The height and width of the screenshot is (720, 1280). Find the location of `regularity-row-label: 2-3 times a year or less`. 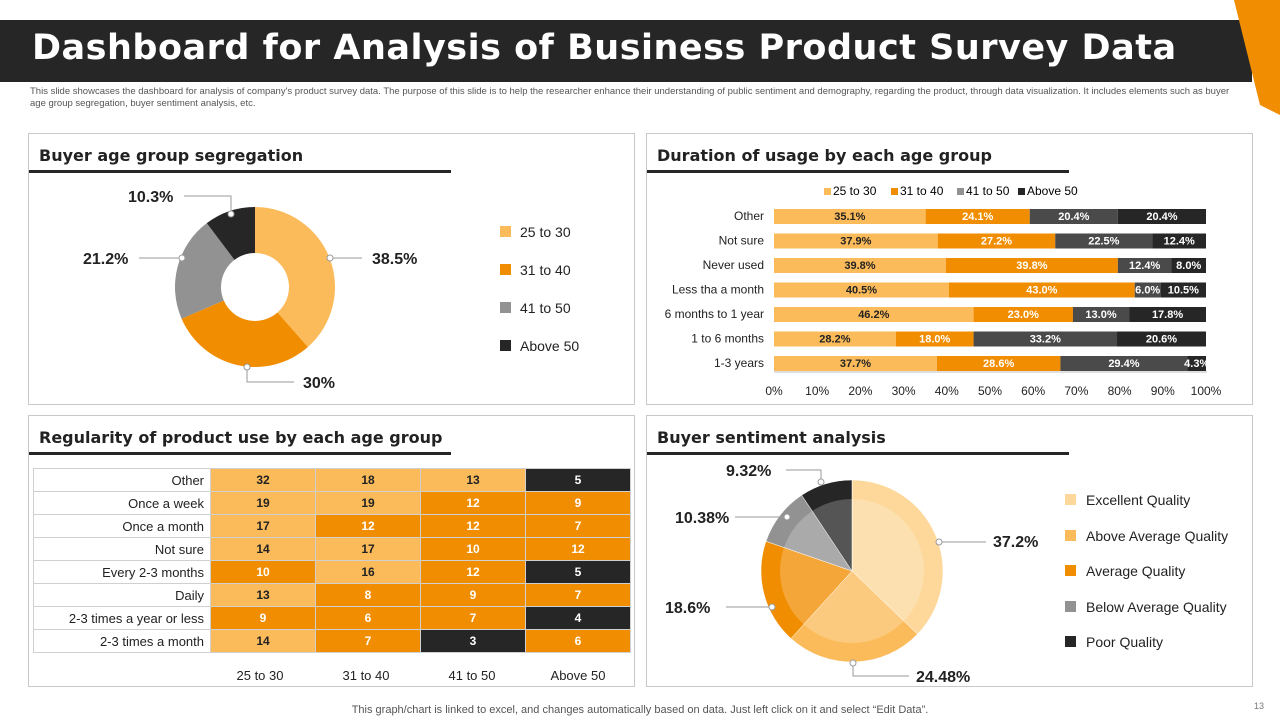

regularity-row-label: 2-3 times a year or less is located at coordinates (122, 618).